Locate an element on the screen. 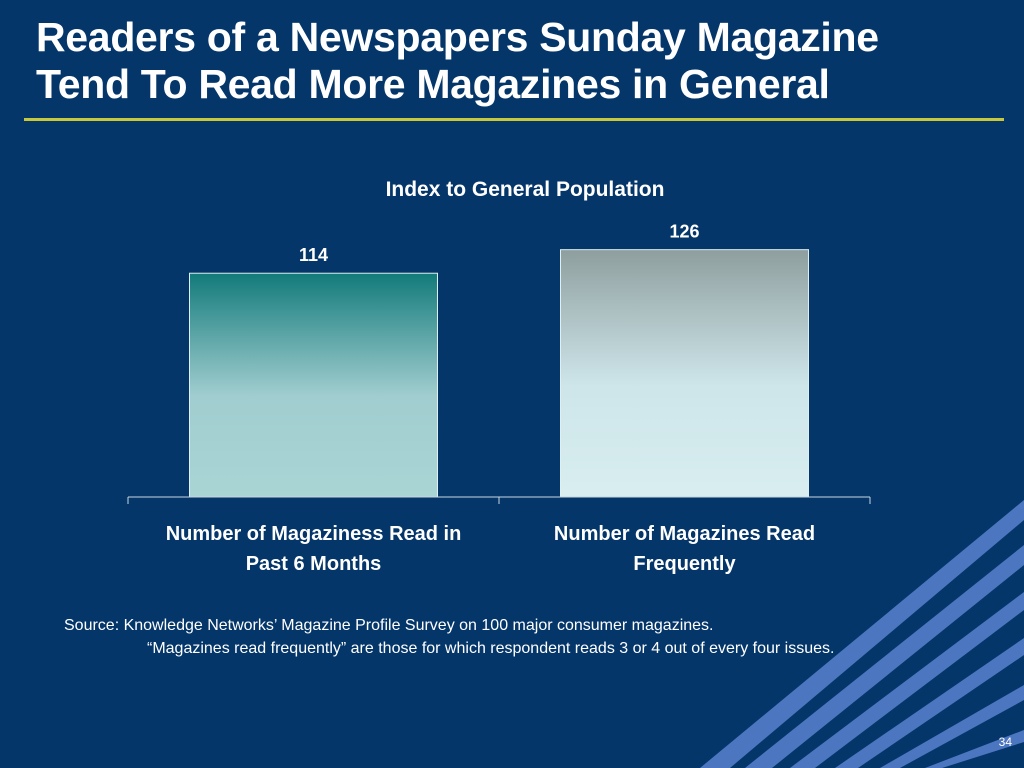  category-label-2-line-2: Frequently is located at coordinates (684, 564).